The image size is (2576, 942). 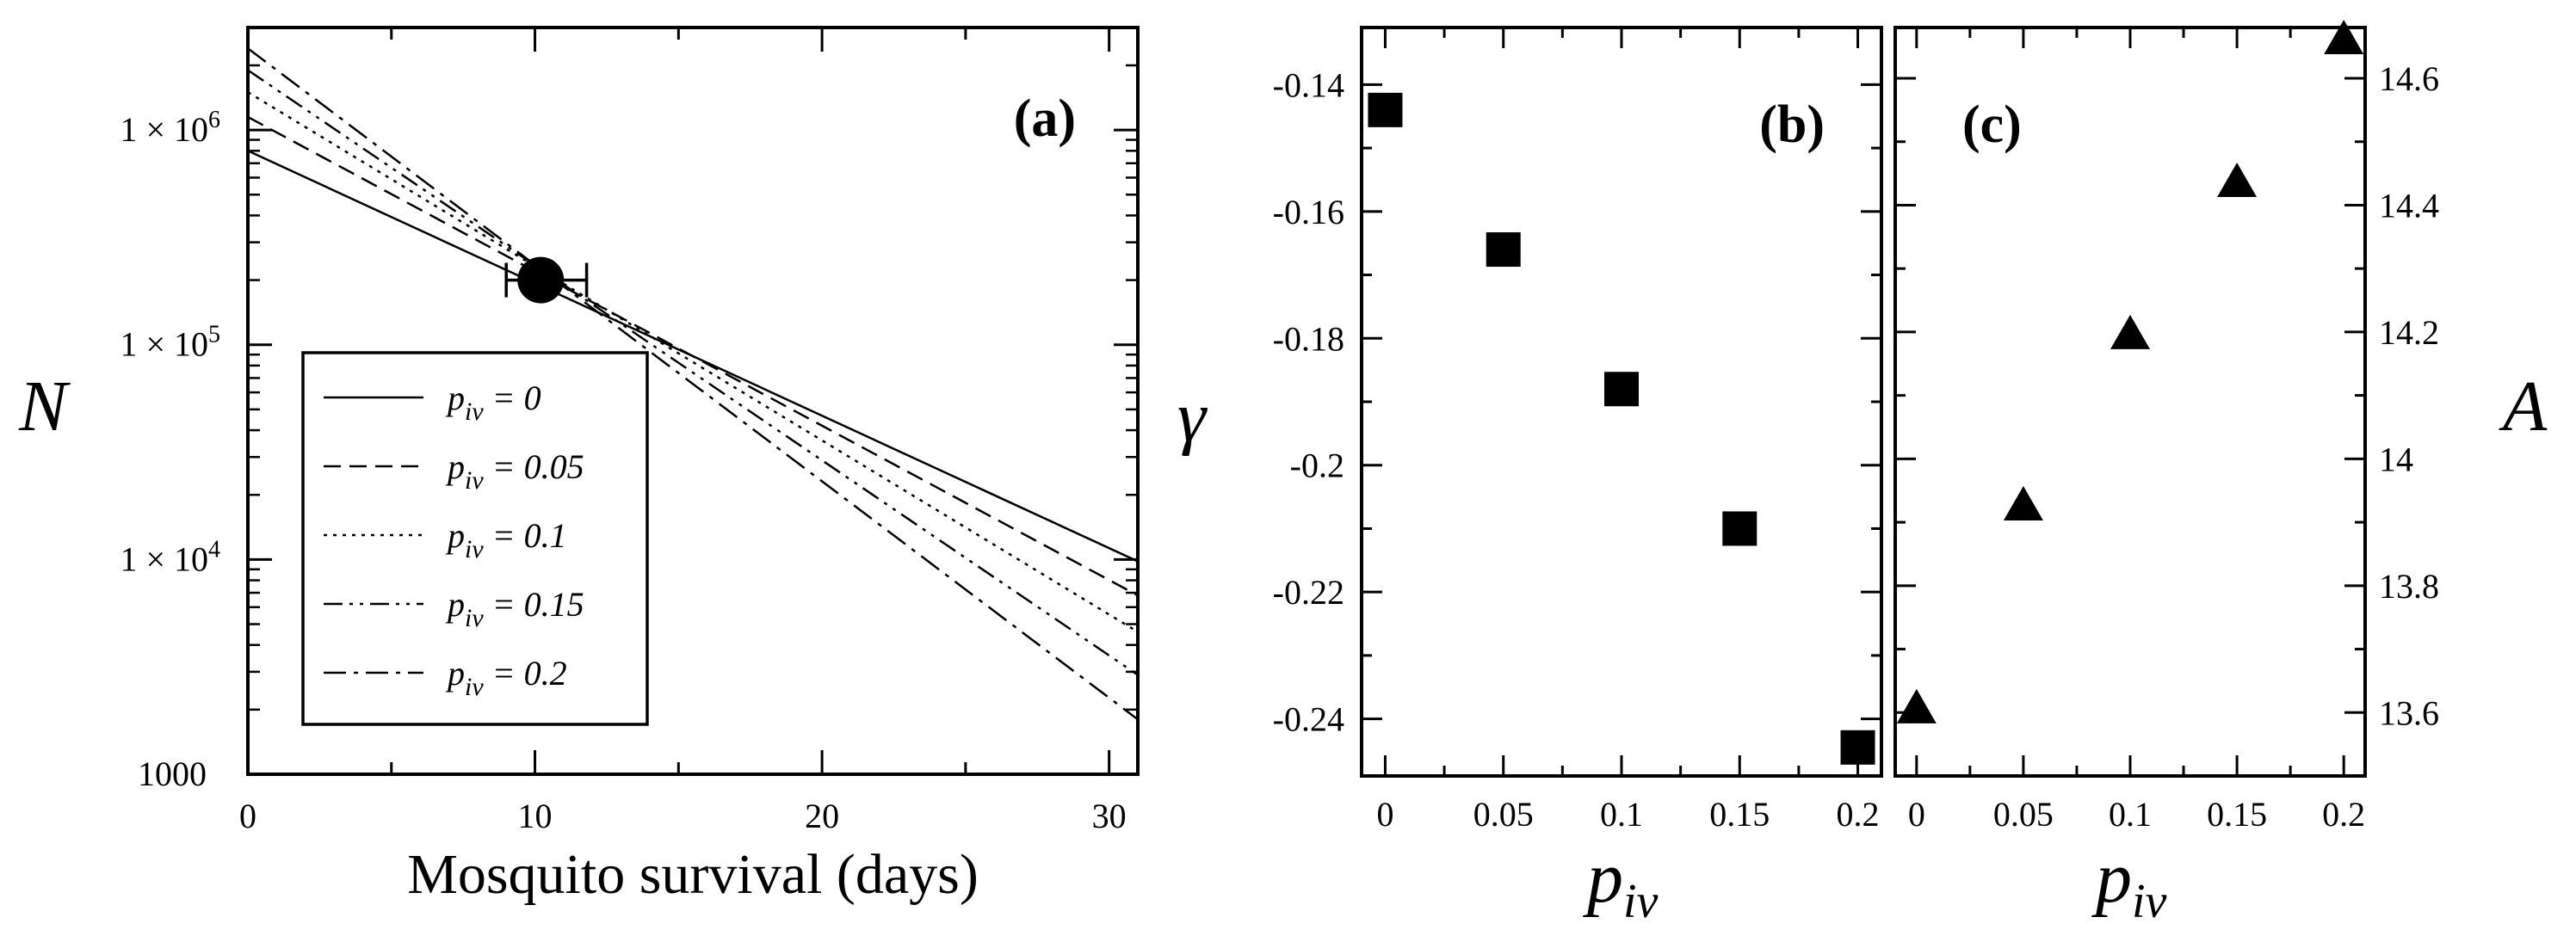 What do you see at coordinates (525, 535) in the screenshot?
I see `legend-label-rest: = 0.1` at bounding box center [525, 535].